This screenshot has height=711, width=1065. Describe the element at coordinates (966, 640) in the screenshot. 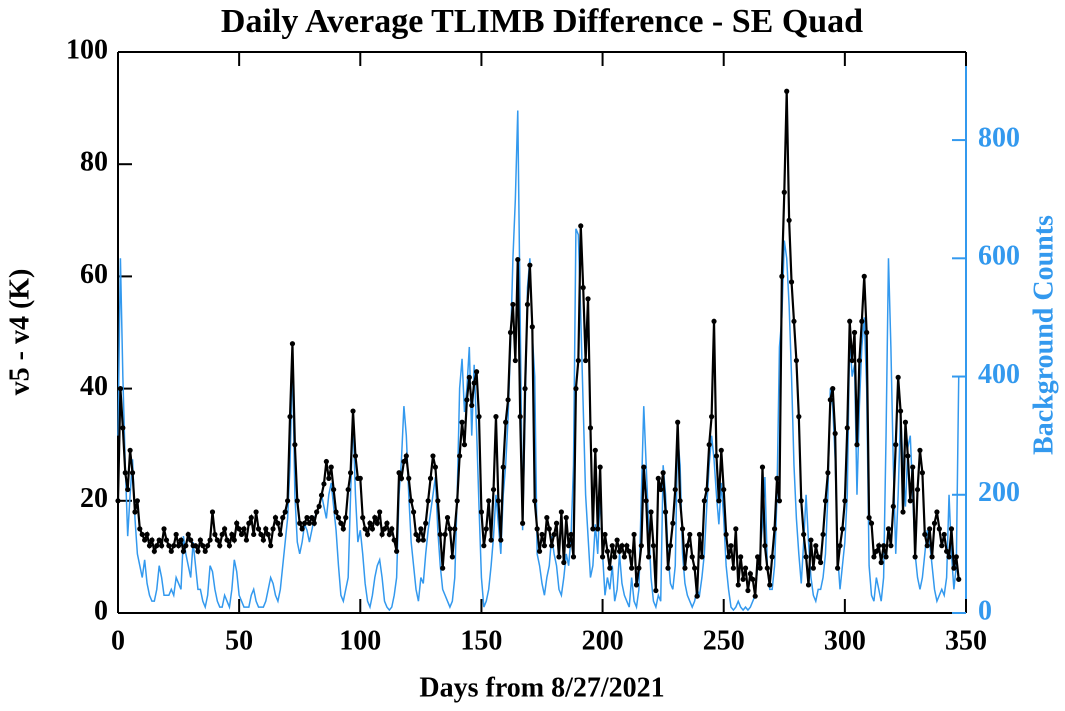

I see `x-tick-label: 350` at that location.